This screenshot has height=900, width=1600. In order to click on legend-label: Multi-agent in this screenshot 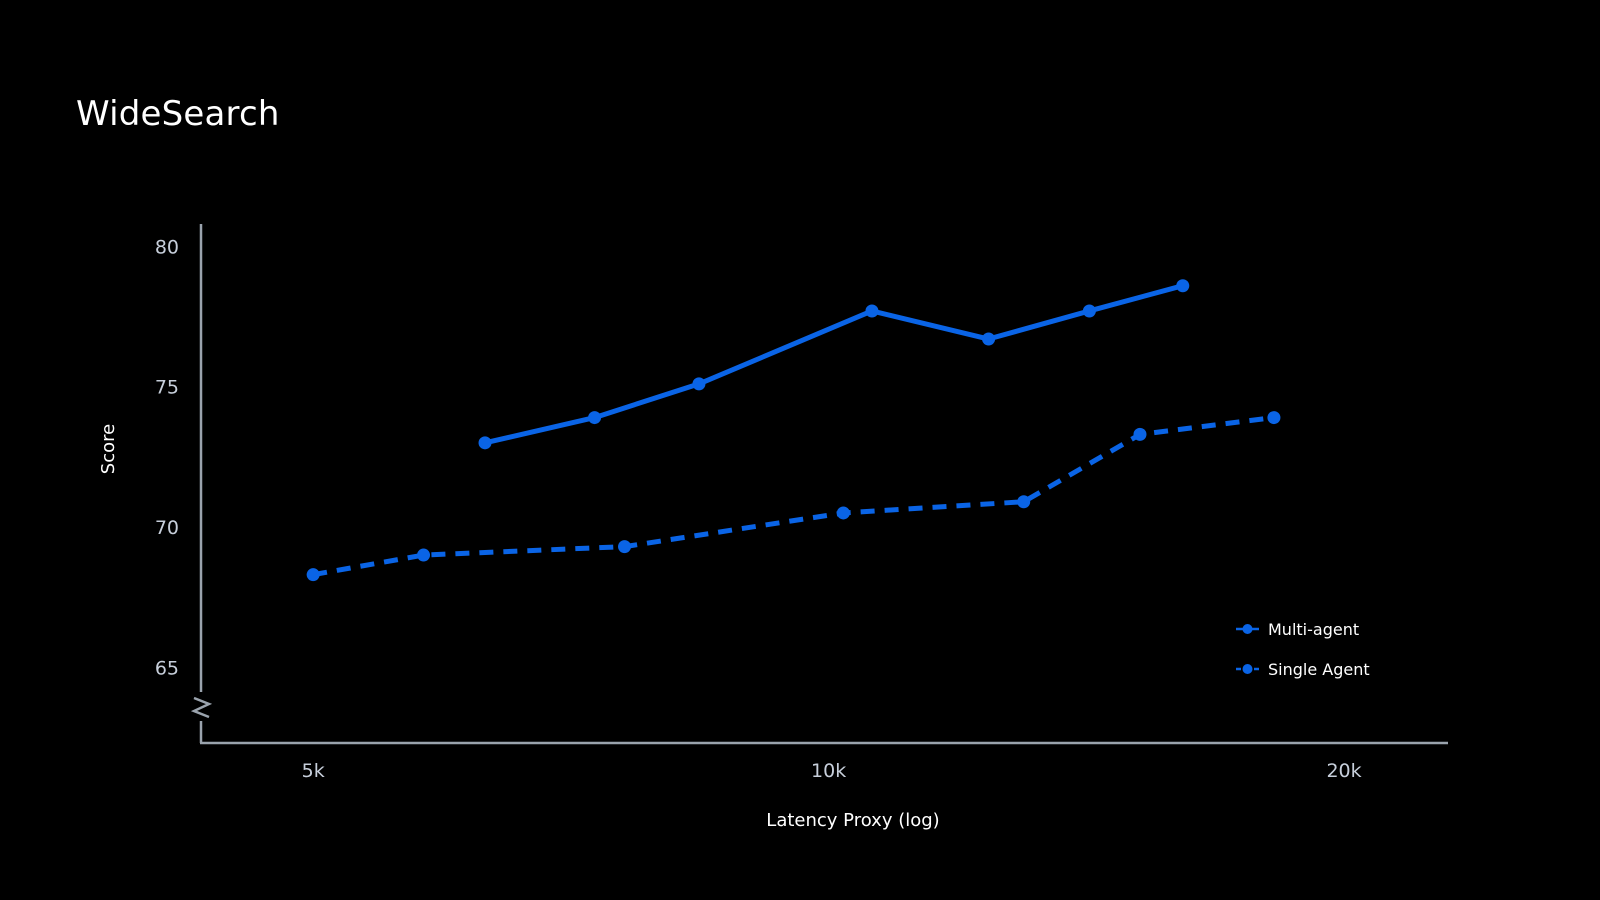, I will do `click(1313, 629)`.